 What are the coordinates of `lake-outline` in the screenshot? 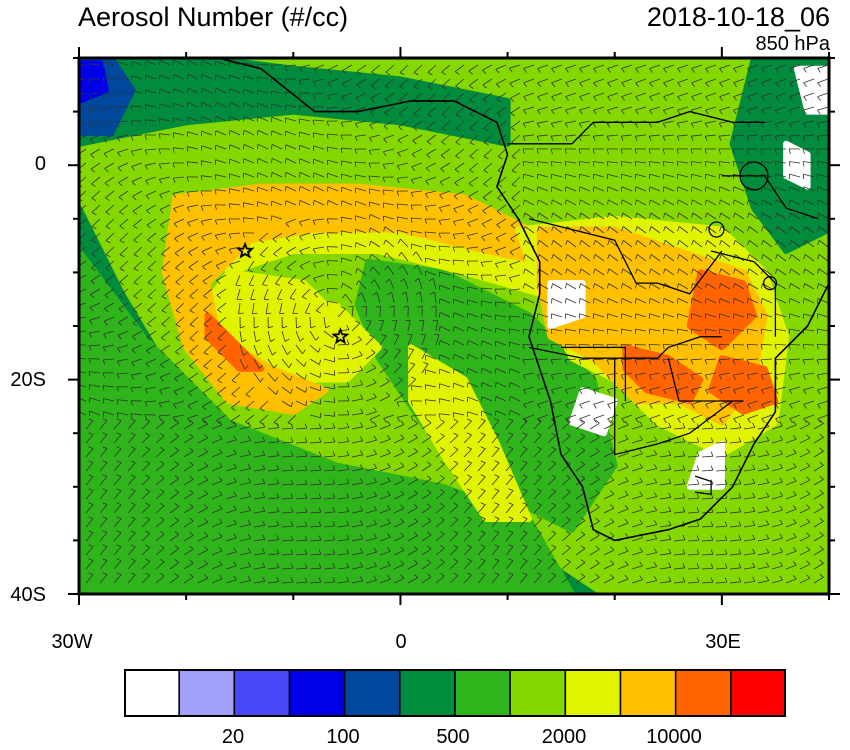 It's located at (770, 283).